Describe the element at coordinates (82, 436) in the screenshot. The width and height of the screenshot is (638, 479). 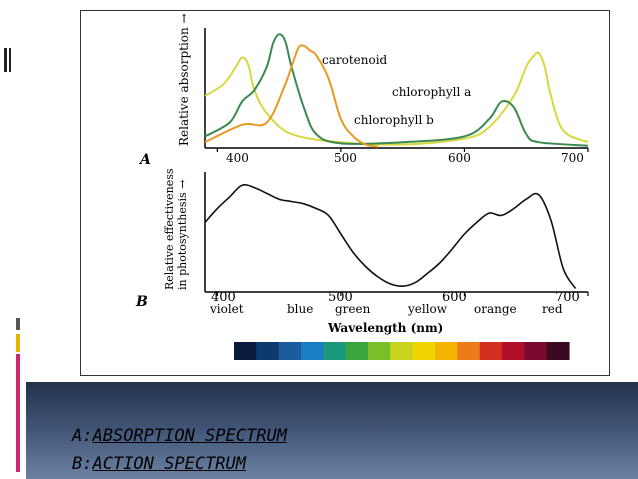
I see `footer-line-a-prefix: A:` at that location.